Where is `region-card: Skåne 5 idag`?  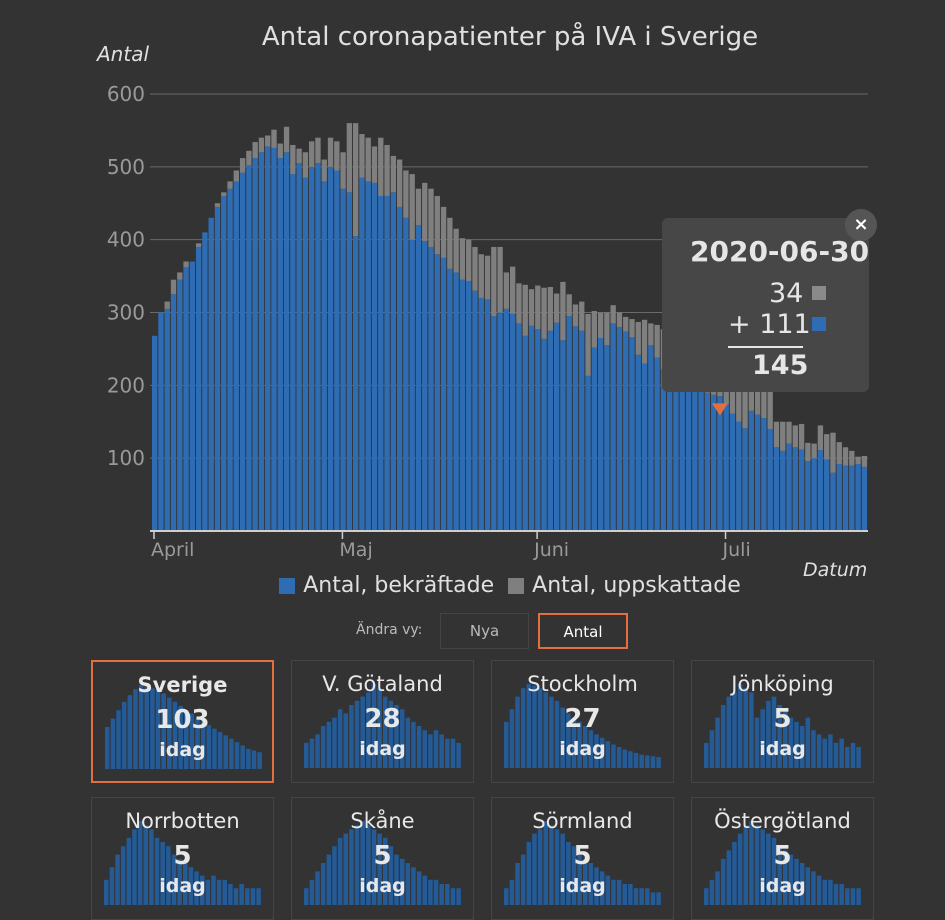
region-card: Skåne 5 idag is located at coordinates (382, 858).